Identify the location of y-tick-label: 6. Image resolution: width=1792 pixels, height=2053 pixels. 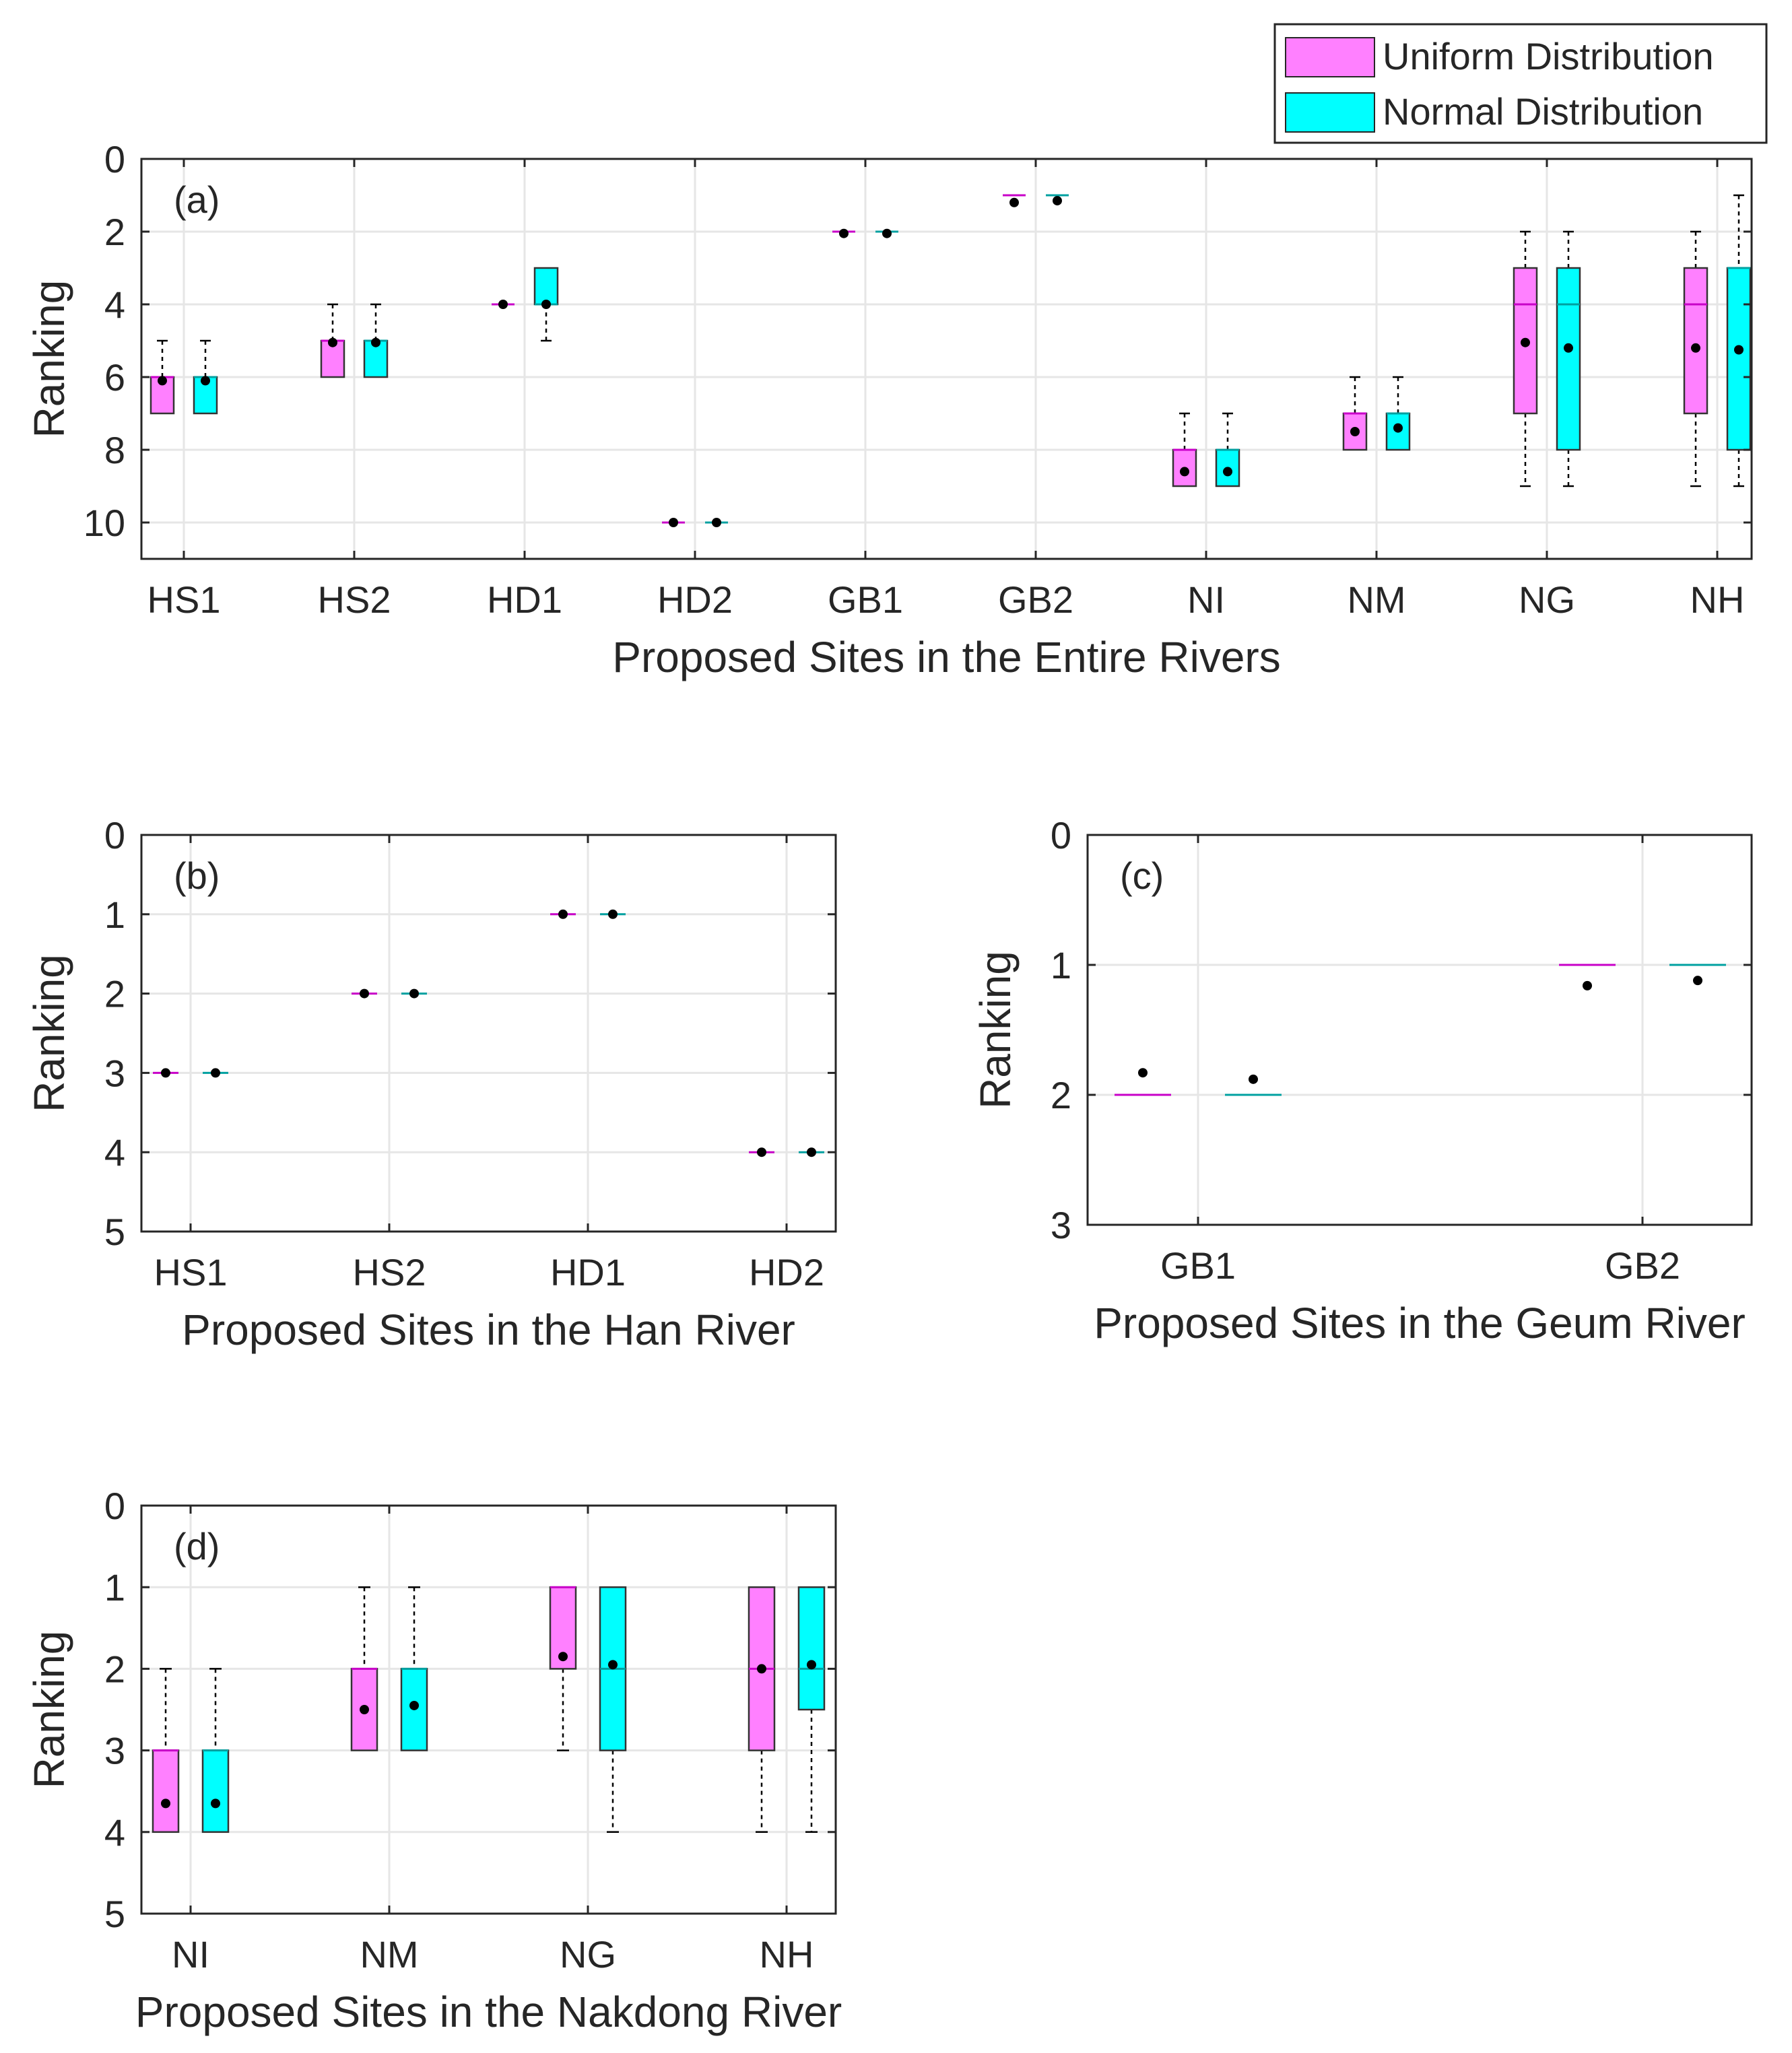
(114, 377).